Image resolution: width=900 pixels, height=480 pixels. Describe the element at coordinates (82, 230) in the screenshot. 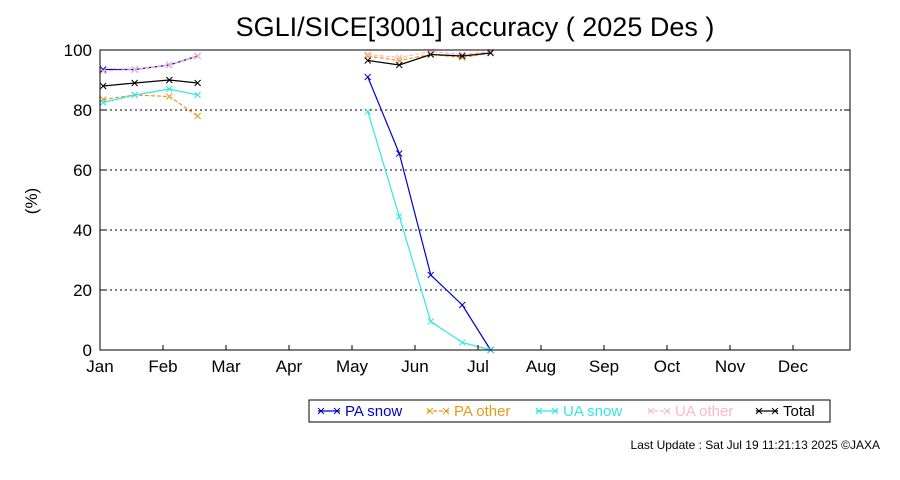

I see `y-tick-label: 40` at that location.